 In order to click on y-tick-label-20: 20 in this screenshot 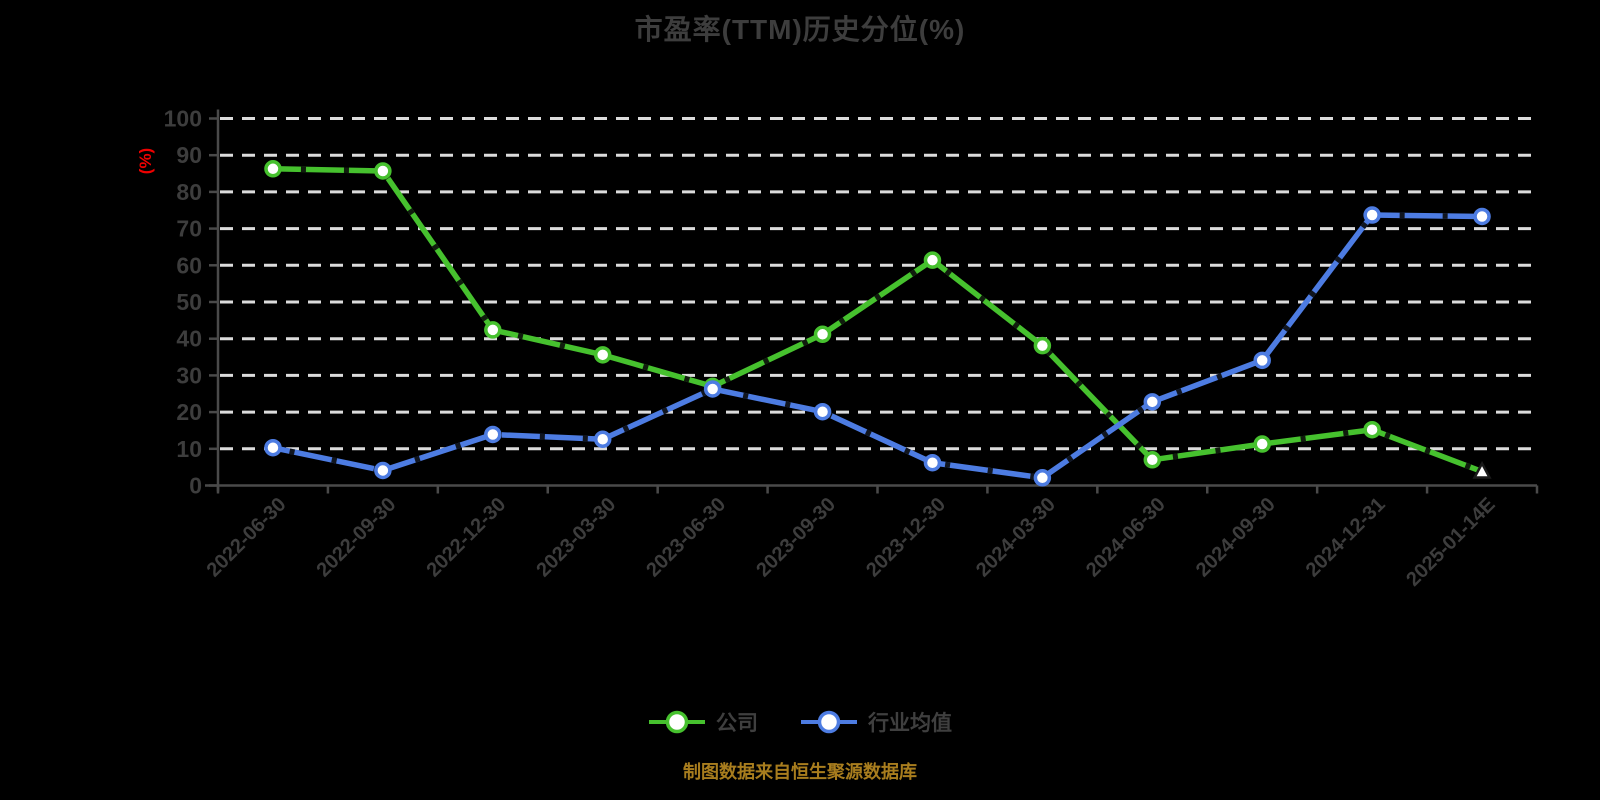, I will do `click(189, 412)`.